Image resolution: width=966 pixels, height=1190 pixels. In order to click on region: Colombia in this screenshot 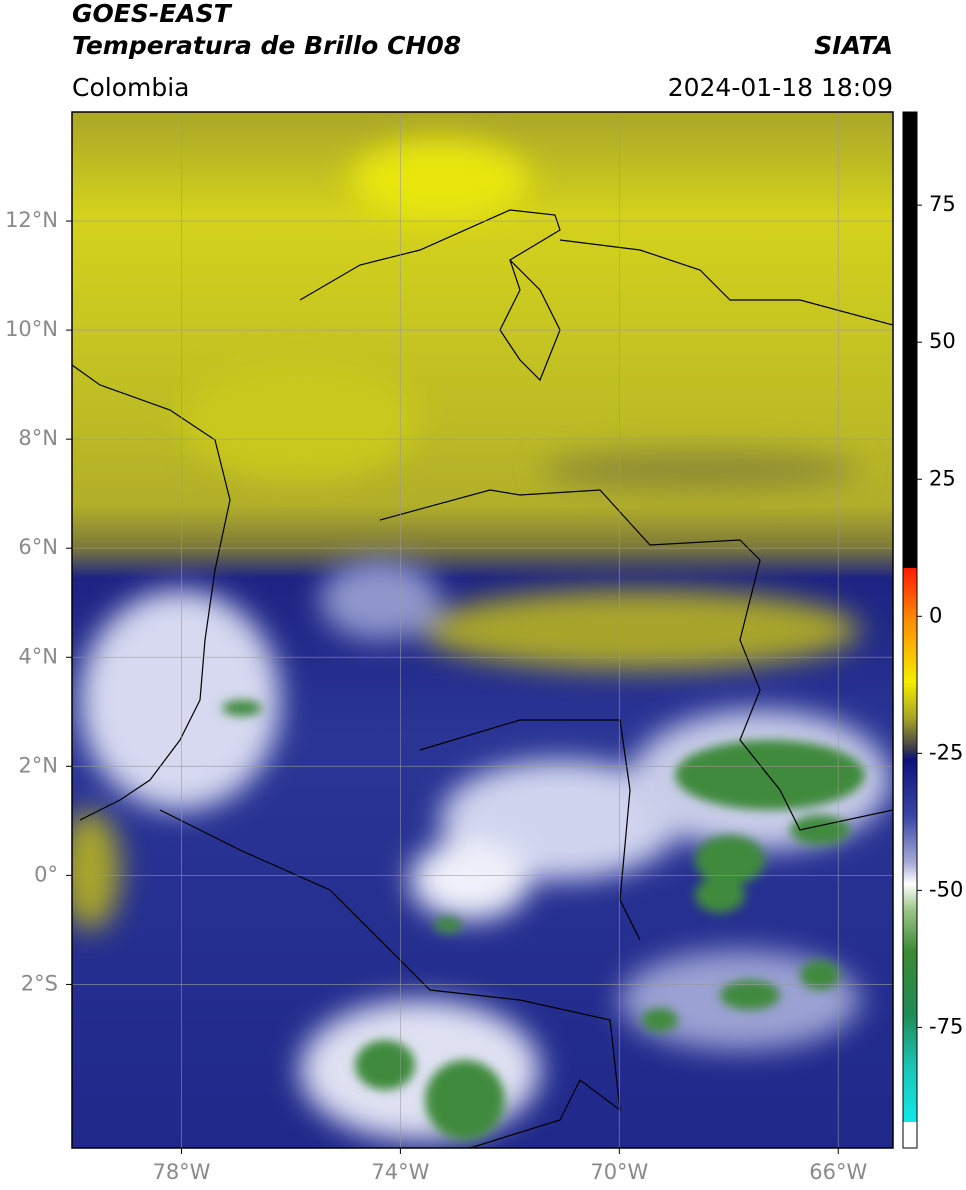, I will do `click(130, 87)`.